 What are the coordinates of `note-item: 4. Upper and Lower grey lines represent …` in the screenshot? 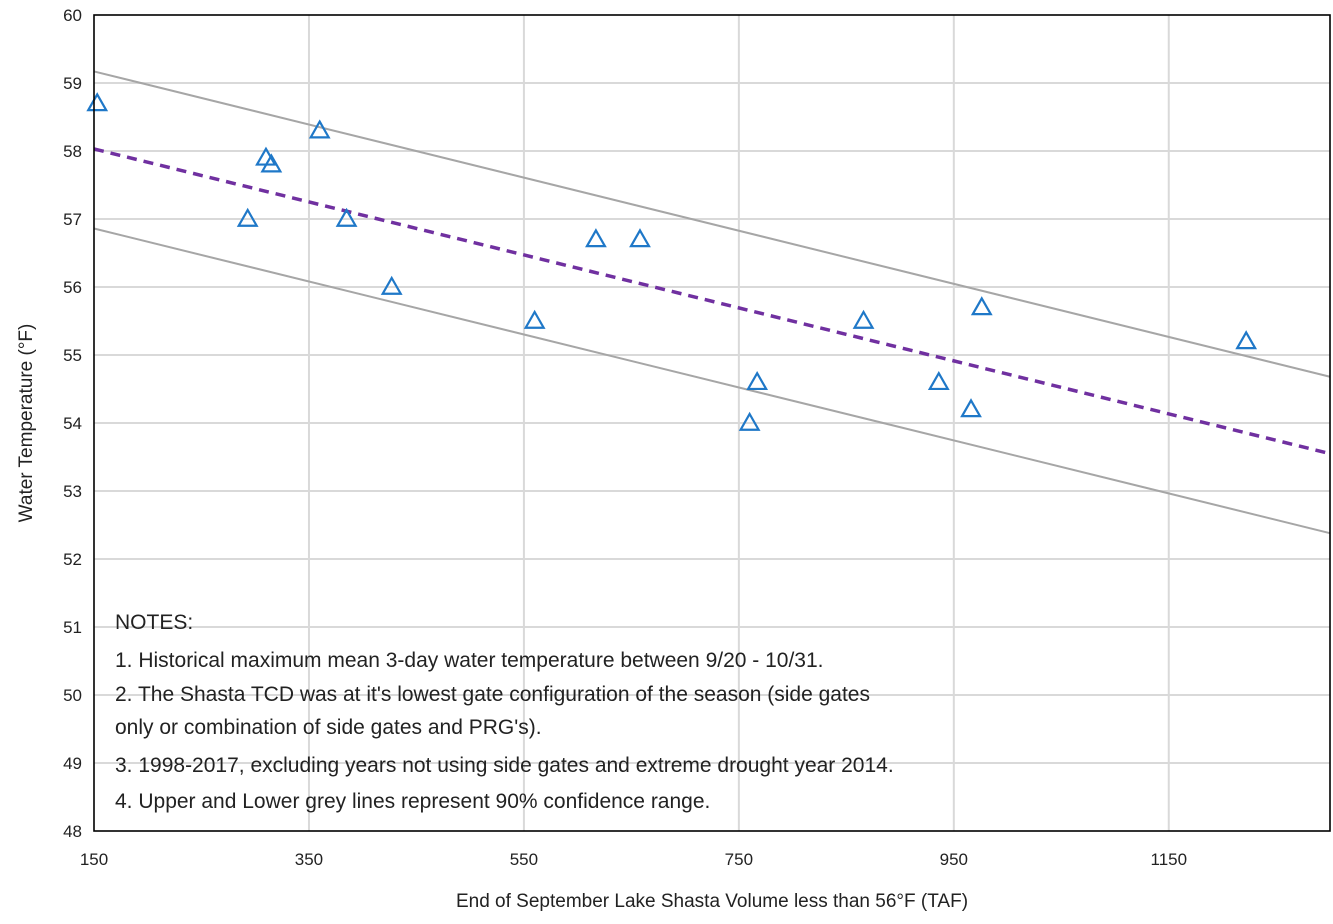 It's located at (412, 801).